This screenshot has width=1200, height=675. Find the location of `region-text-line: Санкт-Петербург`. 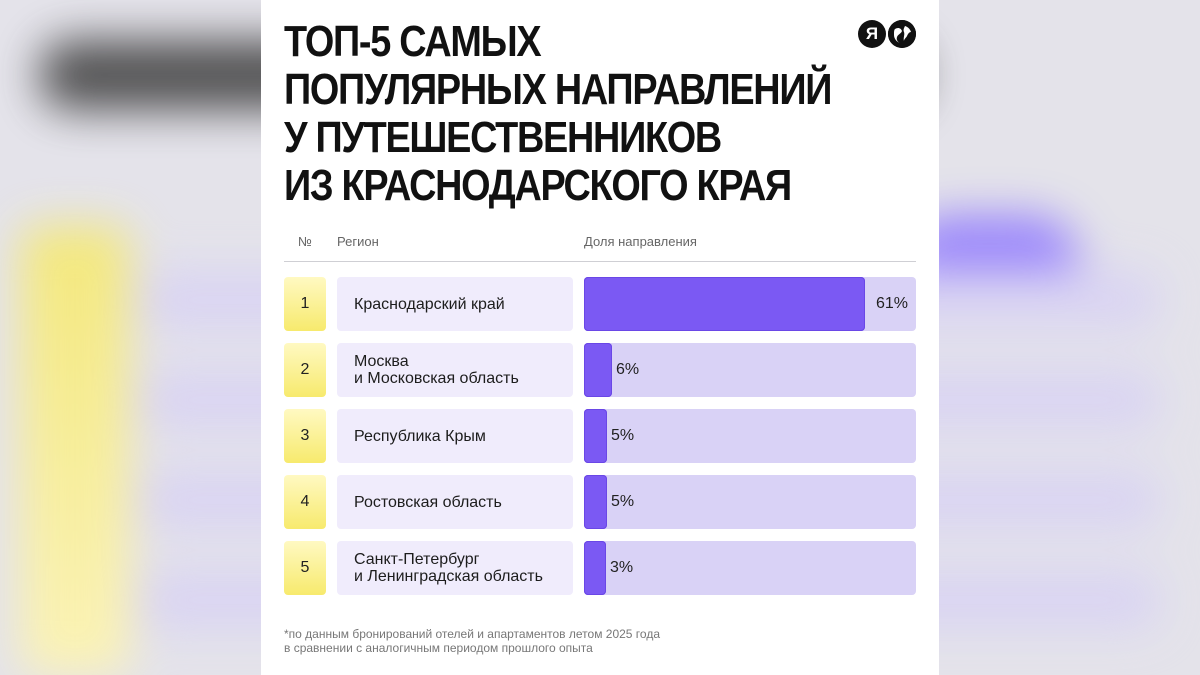

region-text-line: Санкт-Петербург is located at coordinates (417, 559).